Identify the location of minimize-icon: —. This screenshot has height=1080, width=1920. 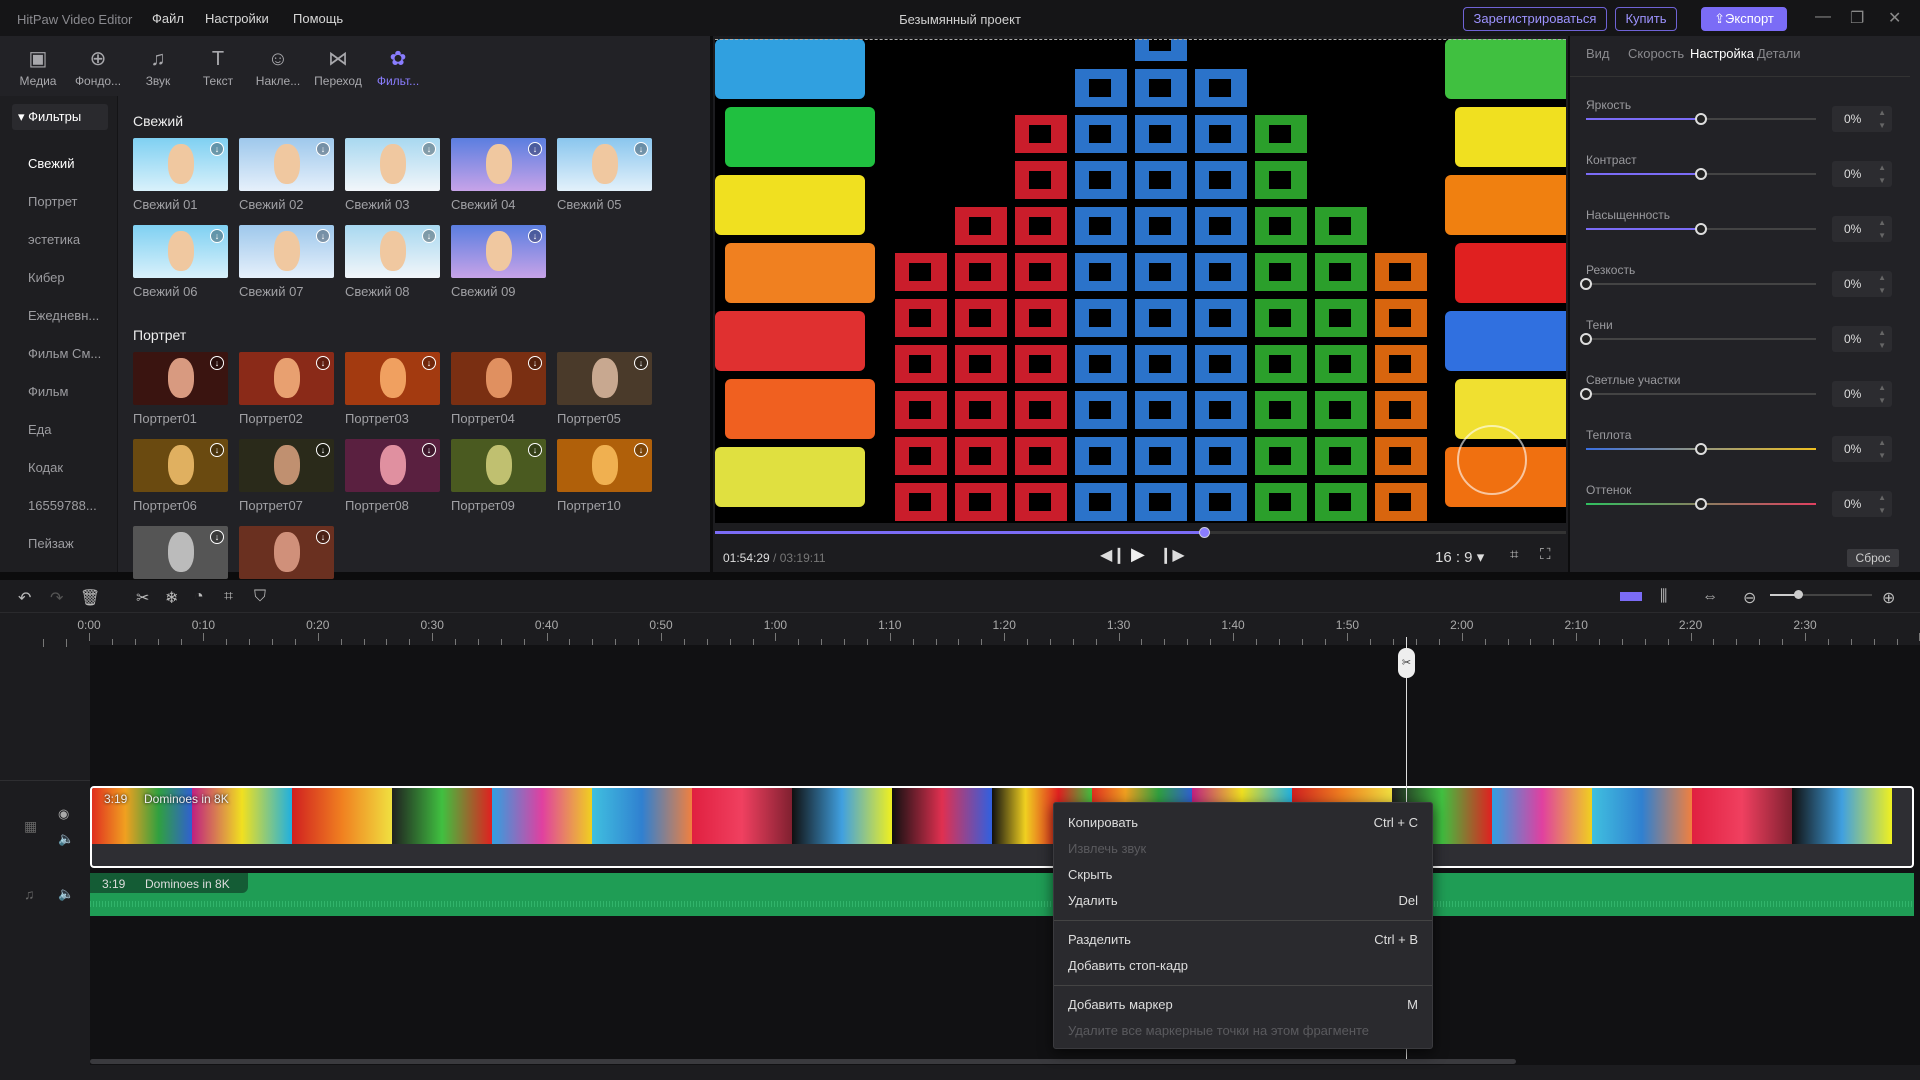
(1823, 16).